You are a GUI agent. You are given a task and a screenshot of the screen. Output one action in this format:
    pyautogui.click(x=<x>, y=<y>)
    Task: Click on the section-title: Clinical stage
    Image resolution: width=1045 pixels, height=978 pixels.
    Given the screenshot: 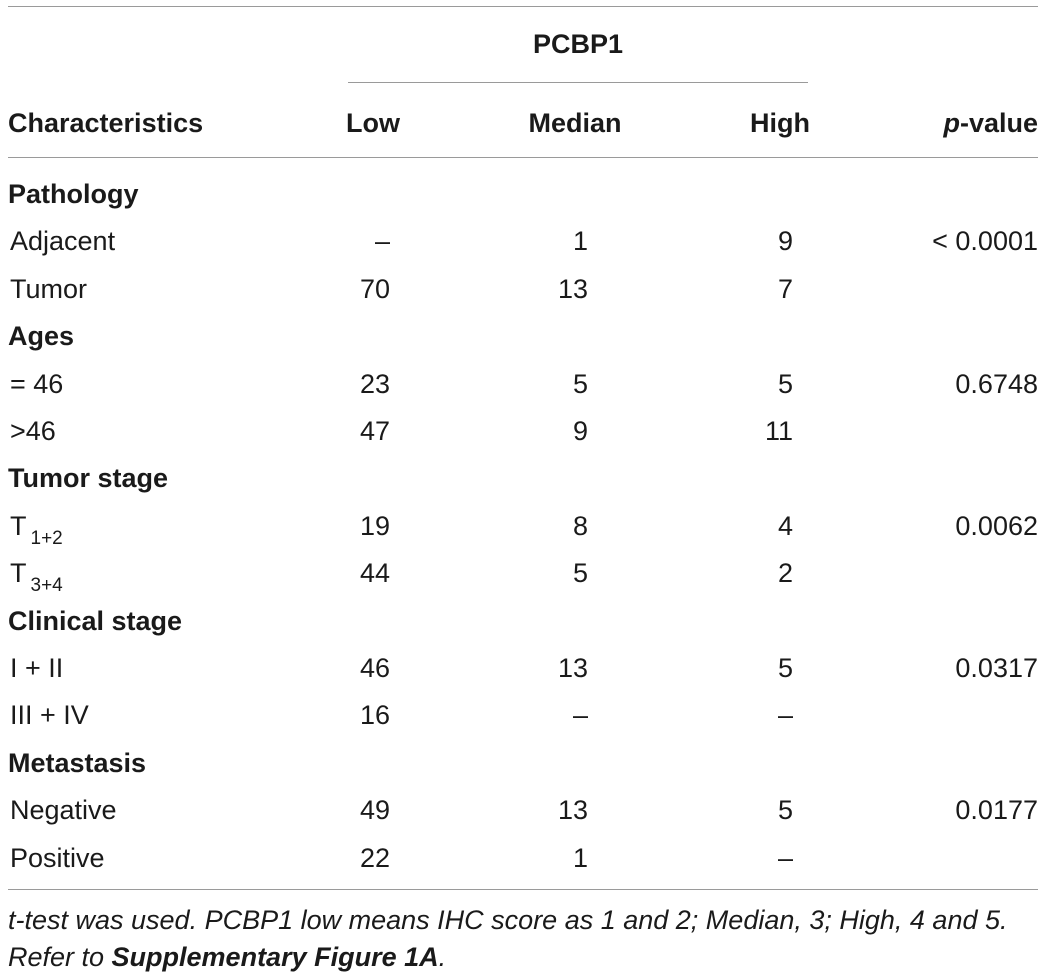 What is the action you would take?
    pyautogui.click(x=95, y=621)
    